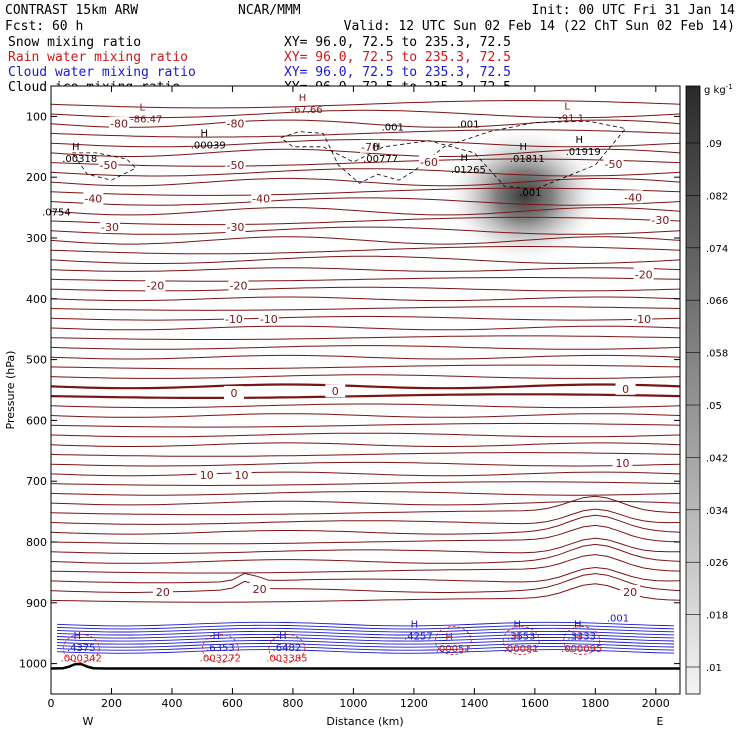  Describe the element at coordinates (269, 10) in the screenshot. I see `center-name: NCAR/MMM` at that location.